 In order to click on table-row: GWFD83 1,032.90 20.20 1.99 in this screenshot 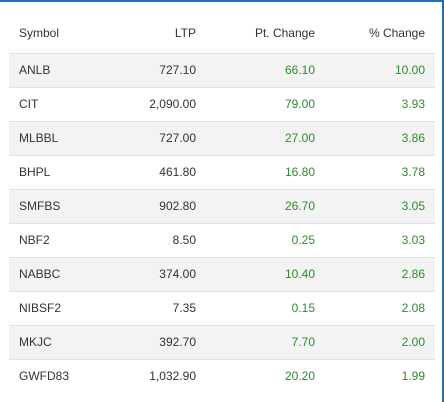, I will do `click(222, 375)`.